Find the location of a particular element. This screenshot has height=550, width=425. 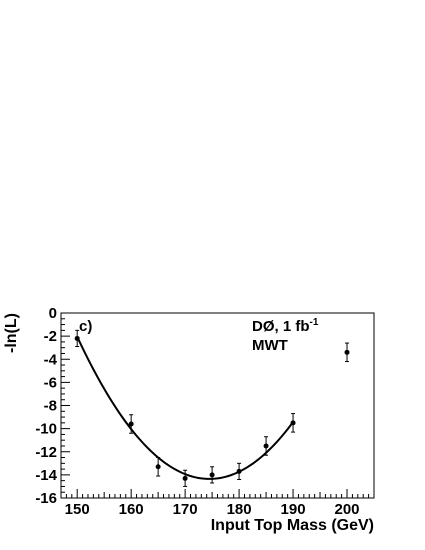

experiment-label-sup: -1 is located at coordinates (314, 322).